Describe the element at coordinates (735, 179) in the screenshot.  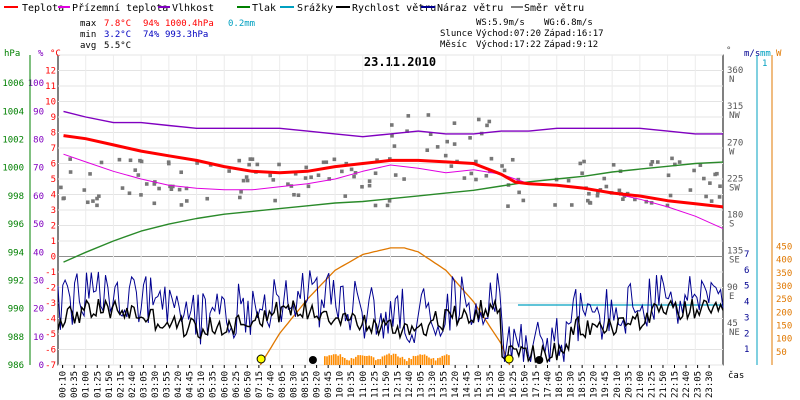
I see `dir-tick-value: 225` at that location.